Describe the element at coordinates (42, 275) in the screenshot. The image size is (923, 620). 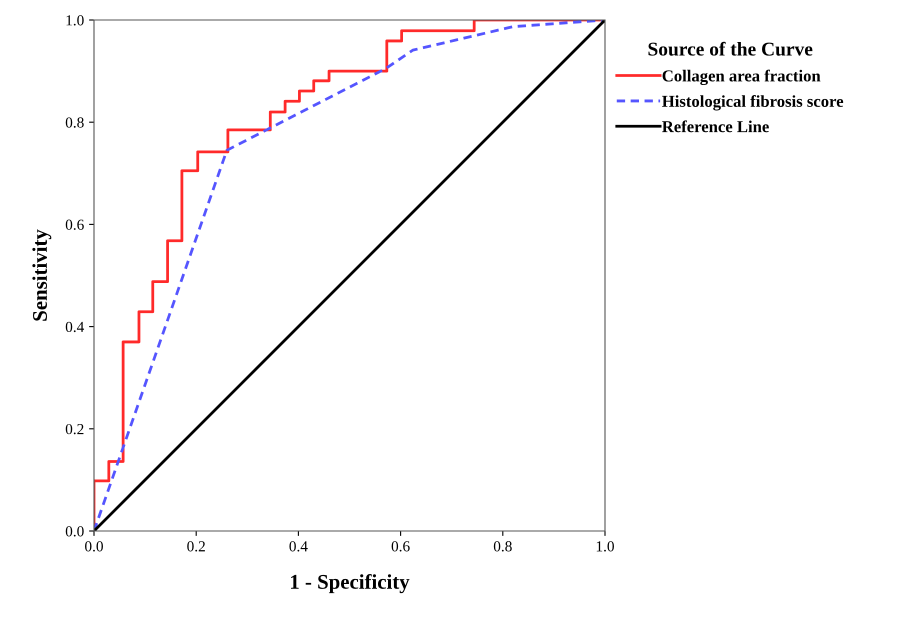
I see `y-axis-title: Sensitivity` at that location.